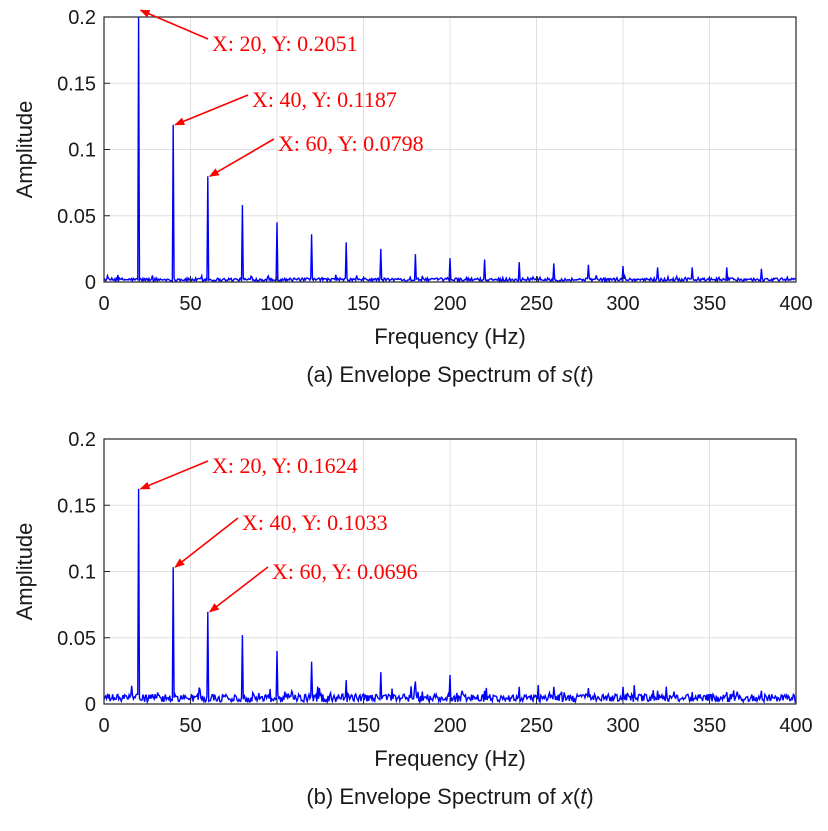  I want to click on annotation-label: X: 40, Y: 0.1187, so click(324, 99).